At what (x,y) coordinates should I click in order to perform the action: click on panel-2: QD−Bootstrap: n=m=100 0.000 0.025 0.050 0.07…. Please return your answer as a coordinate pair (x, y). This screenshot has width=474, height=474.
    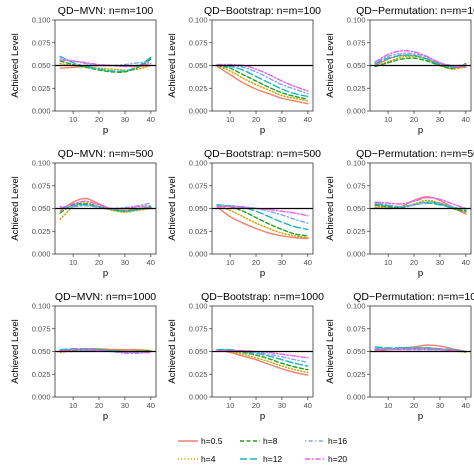
    Looking at the image, I should click on (244, 70).